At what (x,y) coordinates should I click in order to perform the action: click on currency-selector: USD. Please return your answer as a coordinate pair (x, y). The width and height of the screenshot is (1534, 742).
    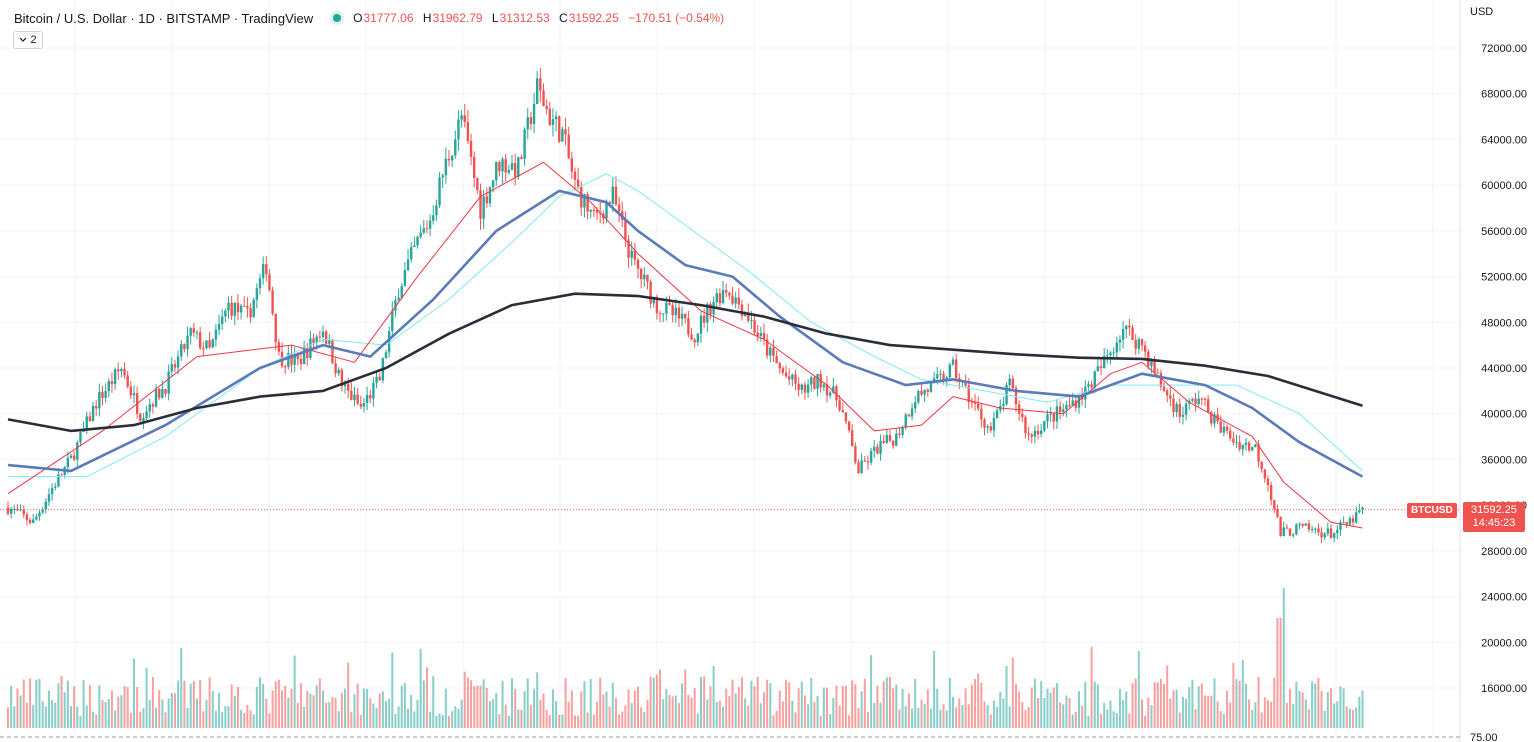
    Looking at the image, I should click on (1482, 12).